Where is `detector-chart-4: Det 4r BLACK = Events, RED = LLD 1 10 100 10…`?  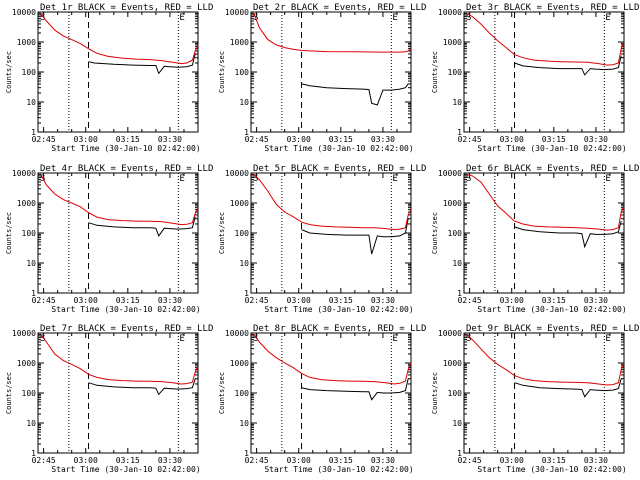
detector-chart-4: Det 4r BLACK = Events, RED = LLD 1 10 100 10… is located at coordinates (109, 239).